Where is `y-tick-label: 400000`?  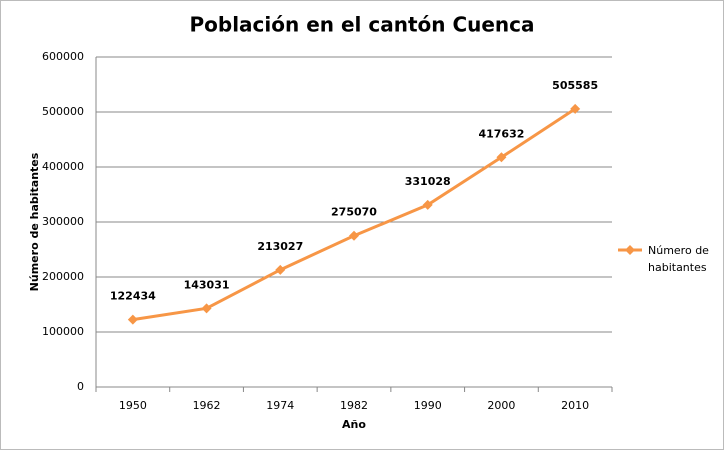
y-tick-label: 400000 is located at coordinates (63, 166).